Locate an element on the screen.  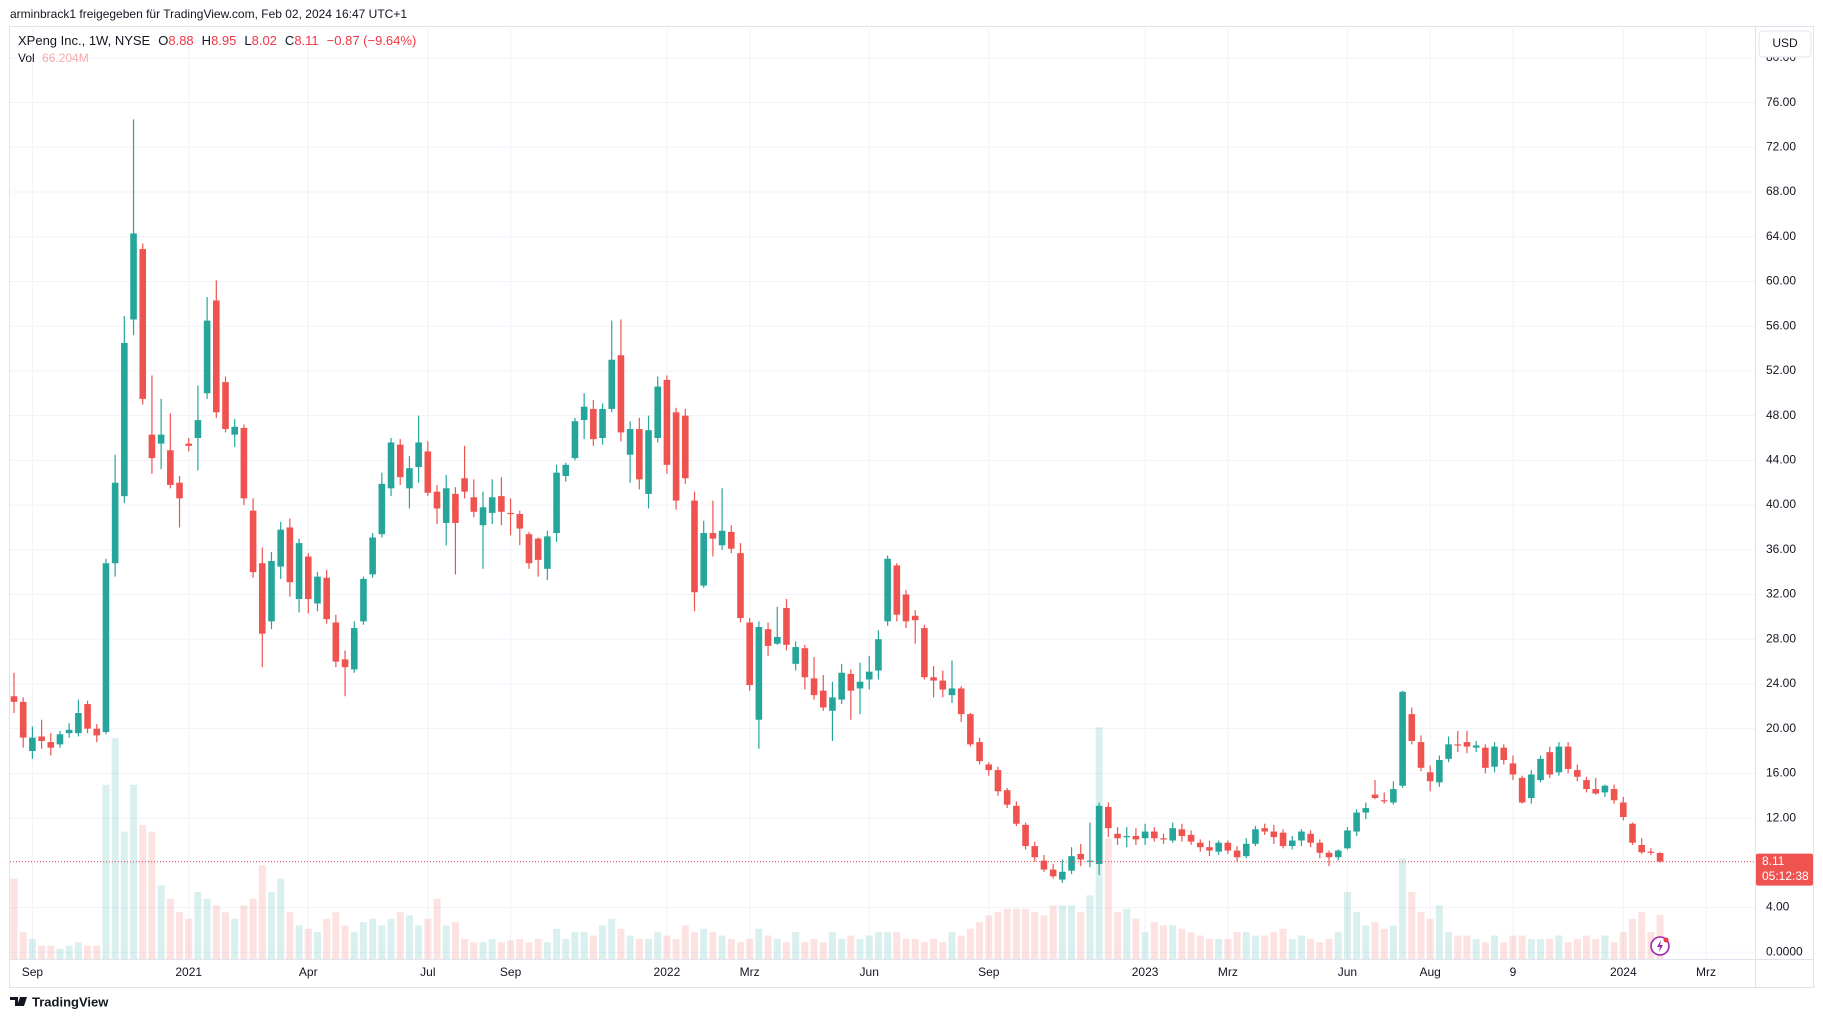
alert-dot is located at coordinates (1666, 940).